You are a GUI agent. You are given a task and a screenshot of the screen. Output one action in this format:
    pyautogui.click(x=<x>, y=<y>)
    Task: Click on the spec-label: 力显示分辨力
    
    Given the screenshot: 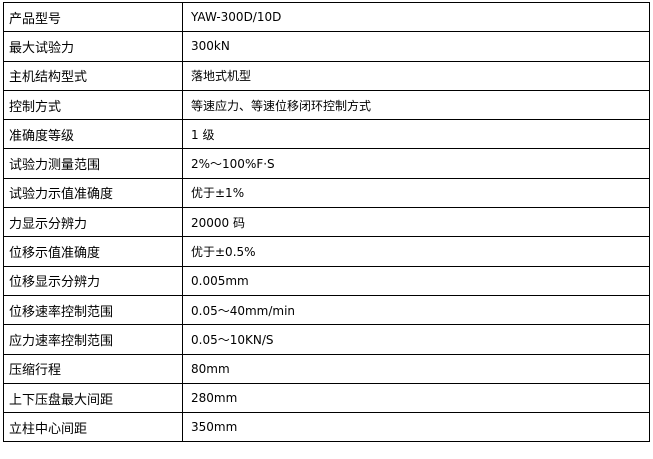 What is the action you would take?
    pyautogui.click(x=93, y=222)
    